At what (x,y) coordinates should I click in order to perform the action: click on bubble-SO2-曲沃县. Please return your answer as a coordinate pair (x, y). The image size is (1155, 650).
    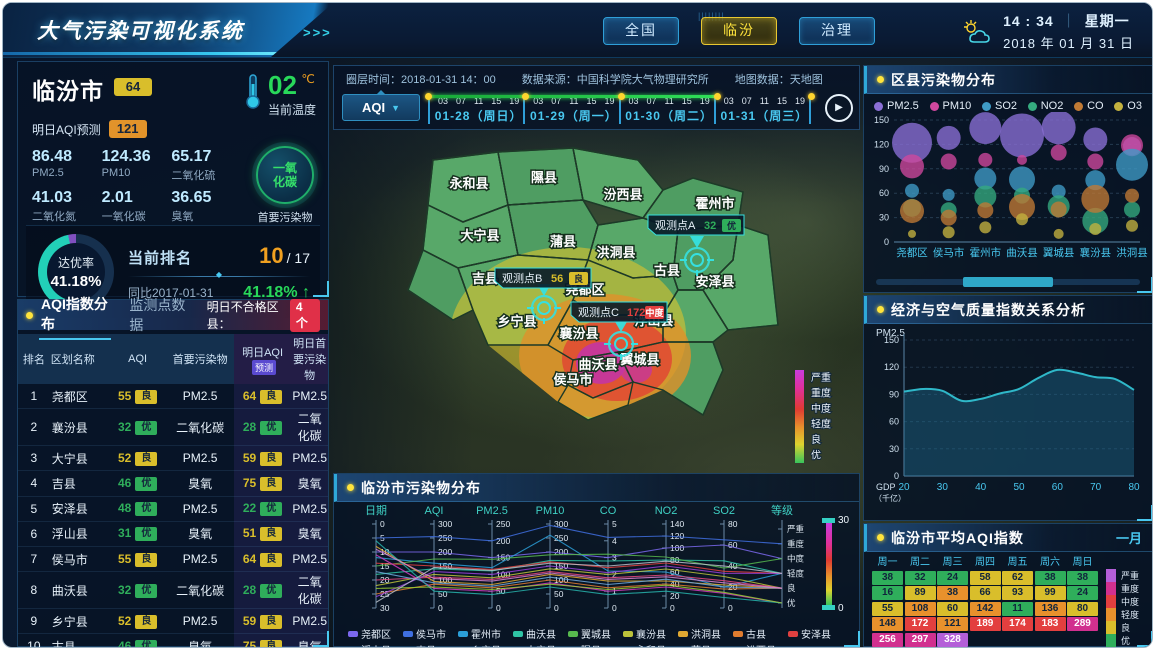
    Looking at the image, I should click on (1022, 179).